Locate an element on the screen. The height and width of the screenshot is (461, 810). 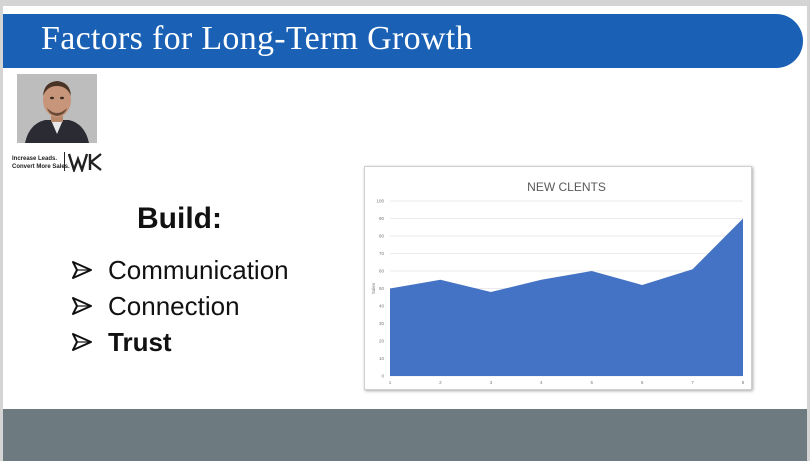
title-banner: Factors for Long-Term Growth is located at coordinates (403, 41).